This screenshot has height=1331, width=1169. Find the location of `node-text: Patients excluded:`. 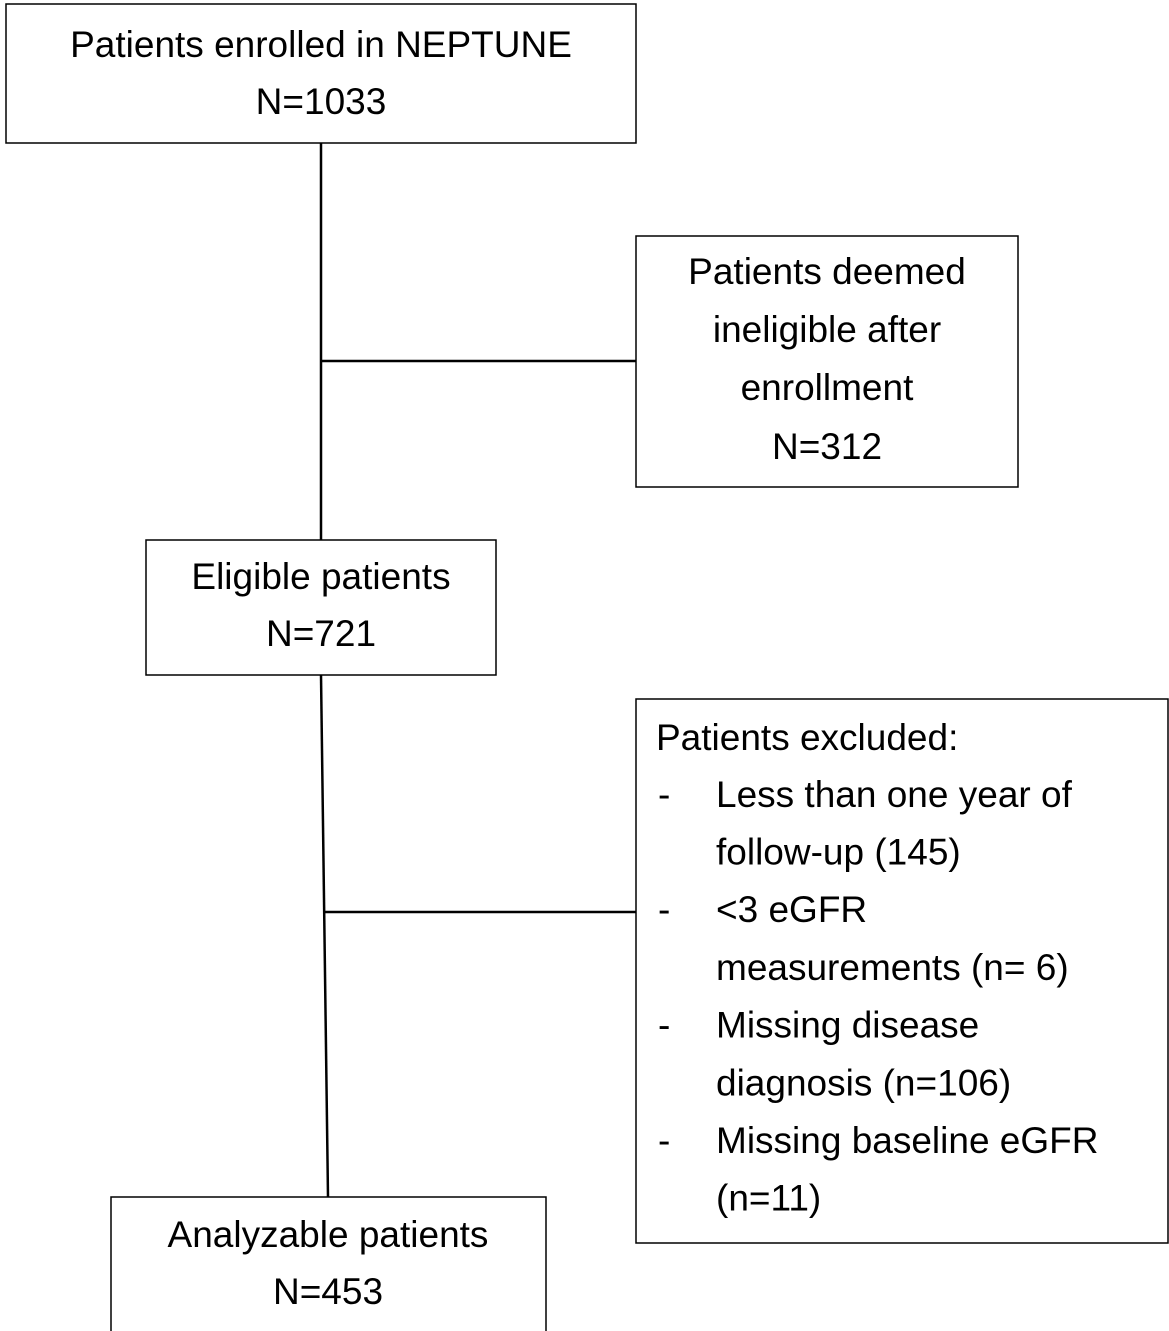

node-text: Patients excluded: is located at coordinates (807, 737).